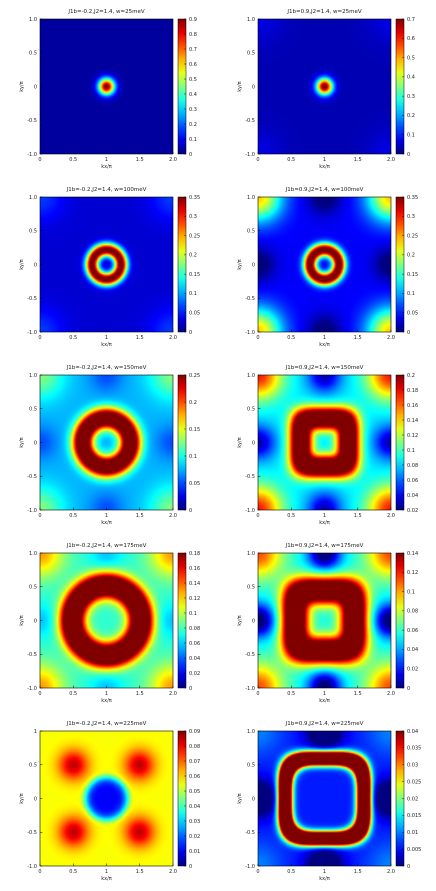 The height and width of the screenshot is (891, 436). Describe the element at coordinates (106, 368) in the screenshot. I see `chart-title: J1b=-0.2,J2=1.4, w=150meV` at that location.